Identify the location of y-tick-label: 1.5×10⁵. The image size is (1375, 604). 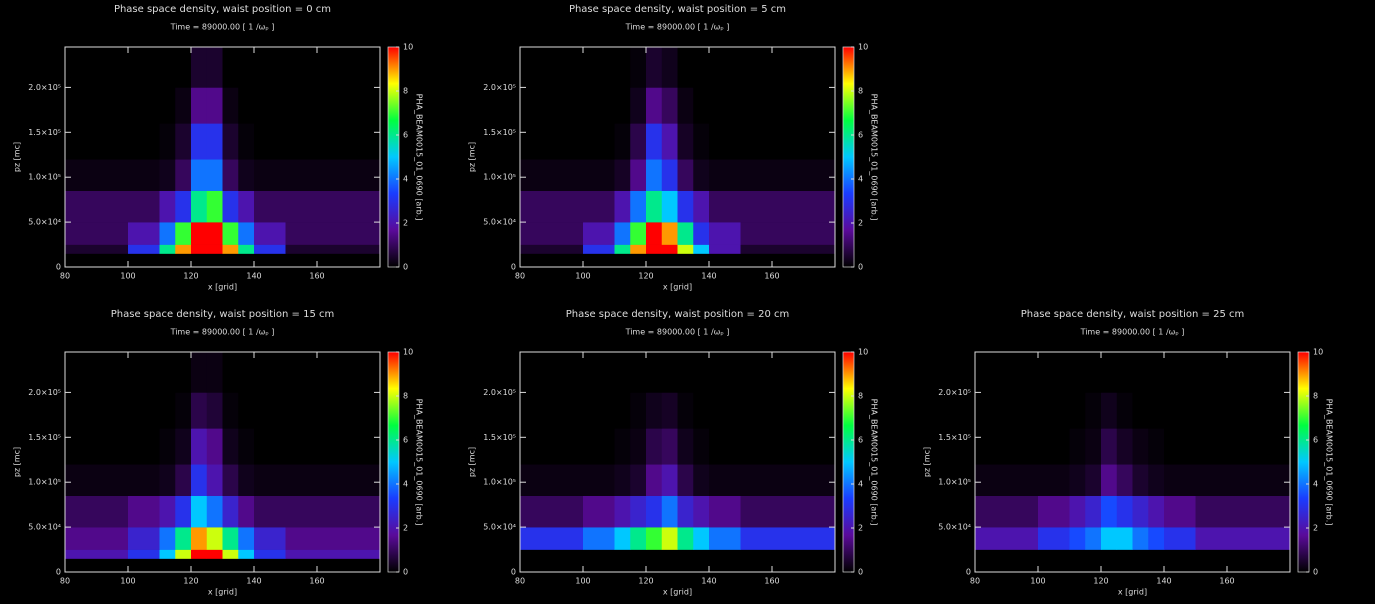
(499, 132).